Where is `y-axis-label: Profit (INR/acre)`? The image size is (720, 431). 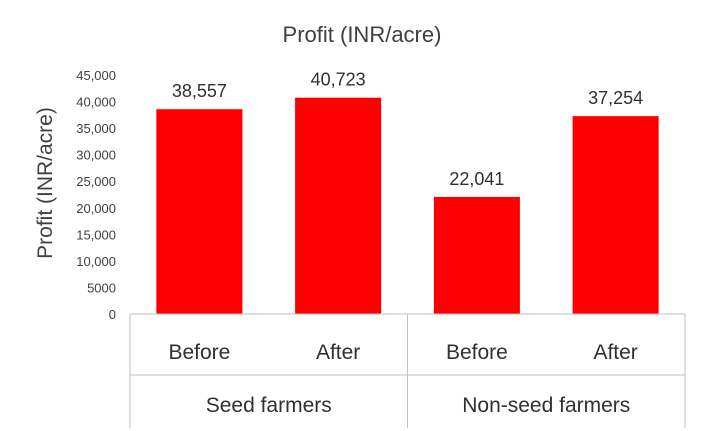
y-axis-label: Profit (INR/acre) is located at coordinates (45, 183).